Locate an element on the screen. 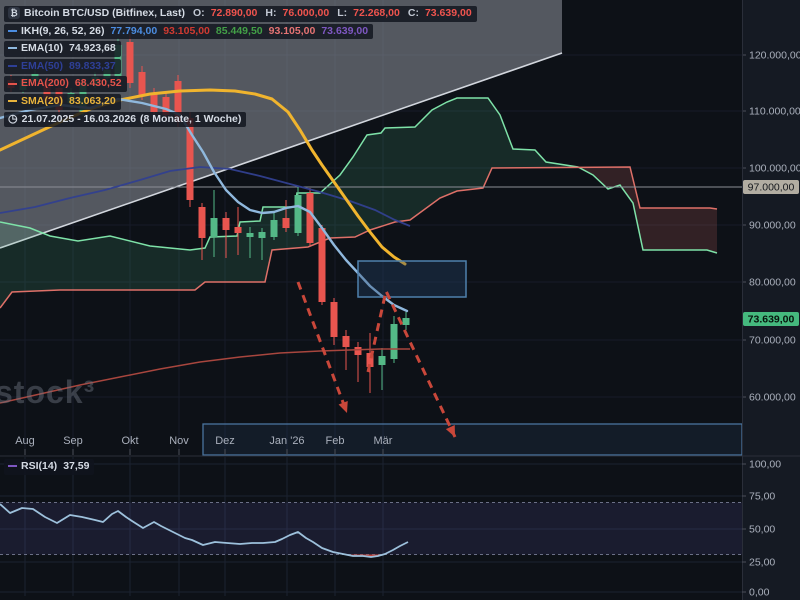 Image resolution: width=800 pixels, height=600 pixels. high-value: 76.000,00 is located at coordinates (306, 13).